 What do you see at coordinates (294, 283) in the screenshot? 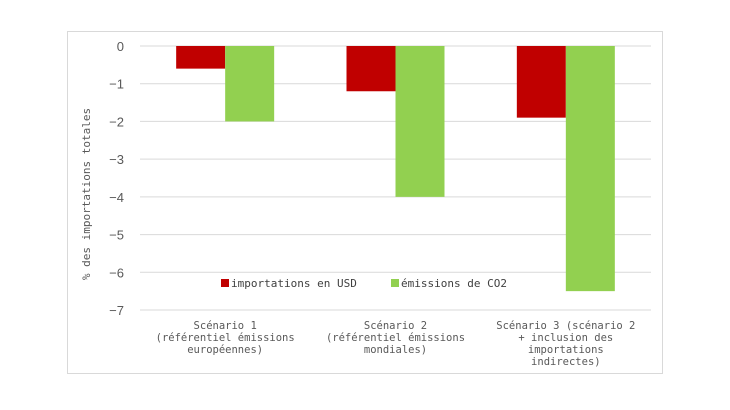
I see `legend-label: importations en USD` at bounding box center [294, 283].